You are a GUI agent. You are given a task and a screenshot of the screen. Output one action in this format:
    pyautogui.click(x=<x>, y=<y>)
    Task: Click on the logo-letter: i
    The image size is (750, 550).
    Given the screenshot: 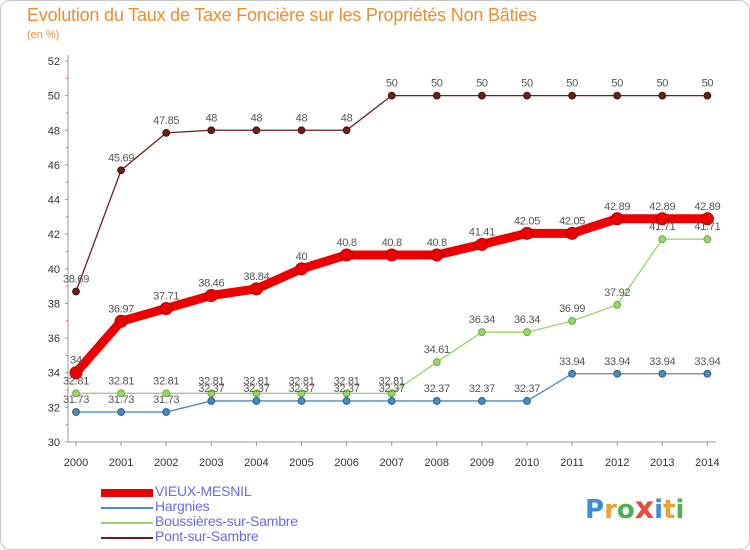 What is the action you would take?
    pyautogui.click(x=680, y=510)
    